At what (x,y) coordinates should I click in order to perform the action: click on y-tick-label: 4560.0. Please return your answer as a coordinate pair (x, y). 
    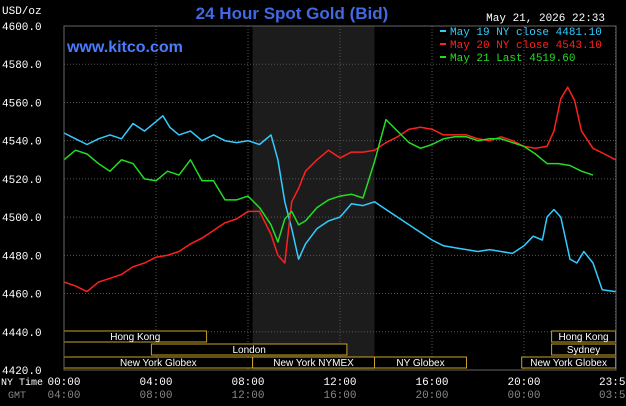
    Looking at the image, I should click on (22, 104).